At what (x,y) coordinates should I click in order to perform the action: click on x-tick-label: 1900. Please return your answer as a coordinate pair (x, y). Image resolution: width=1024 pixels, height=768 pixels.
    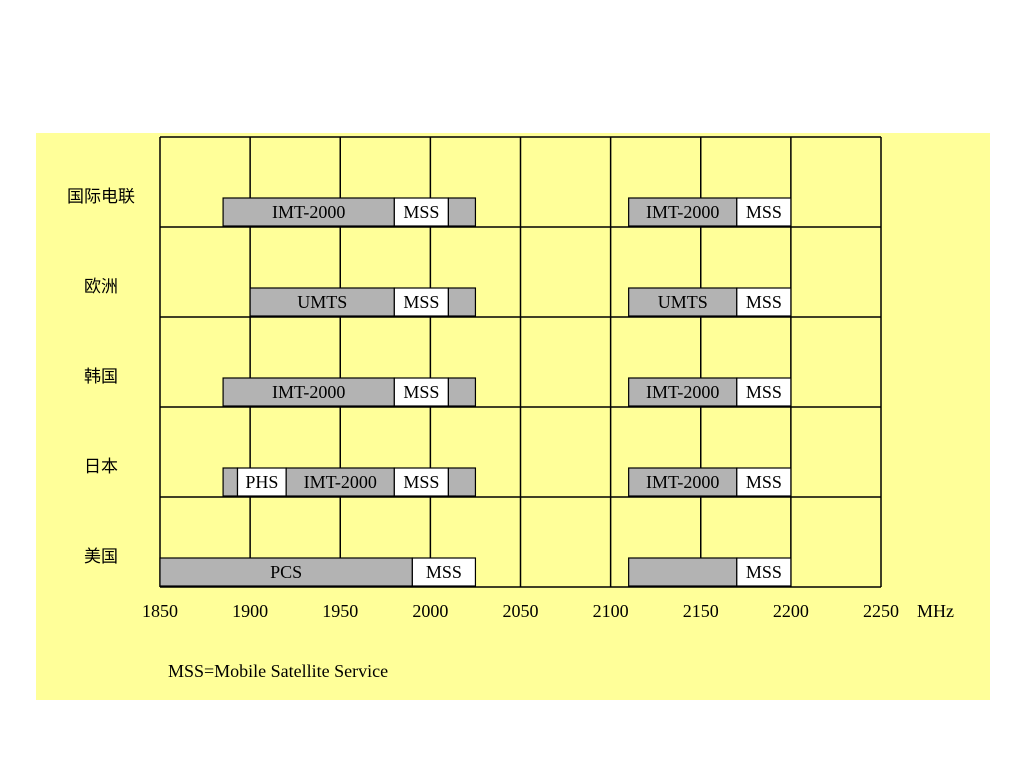
    Looking at the image, I should click on (250, 611).